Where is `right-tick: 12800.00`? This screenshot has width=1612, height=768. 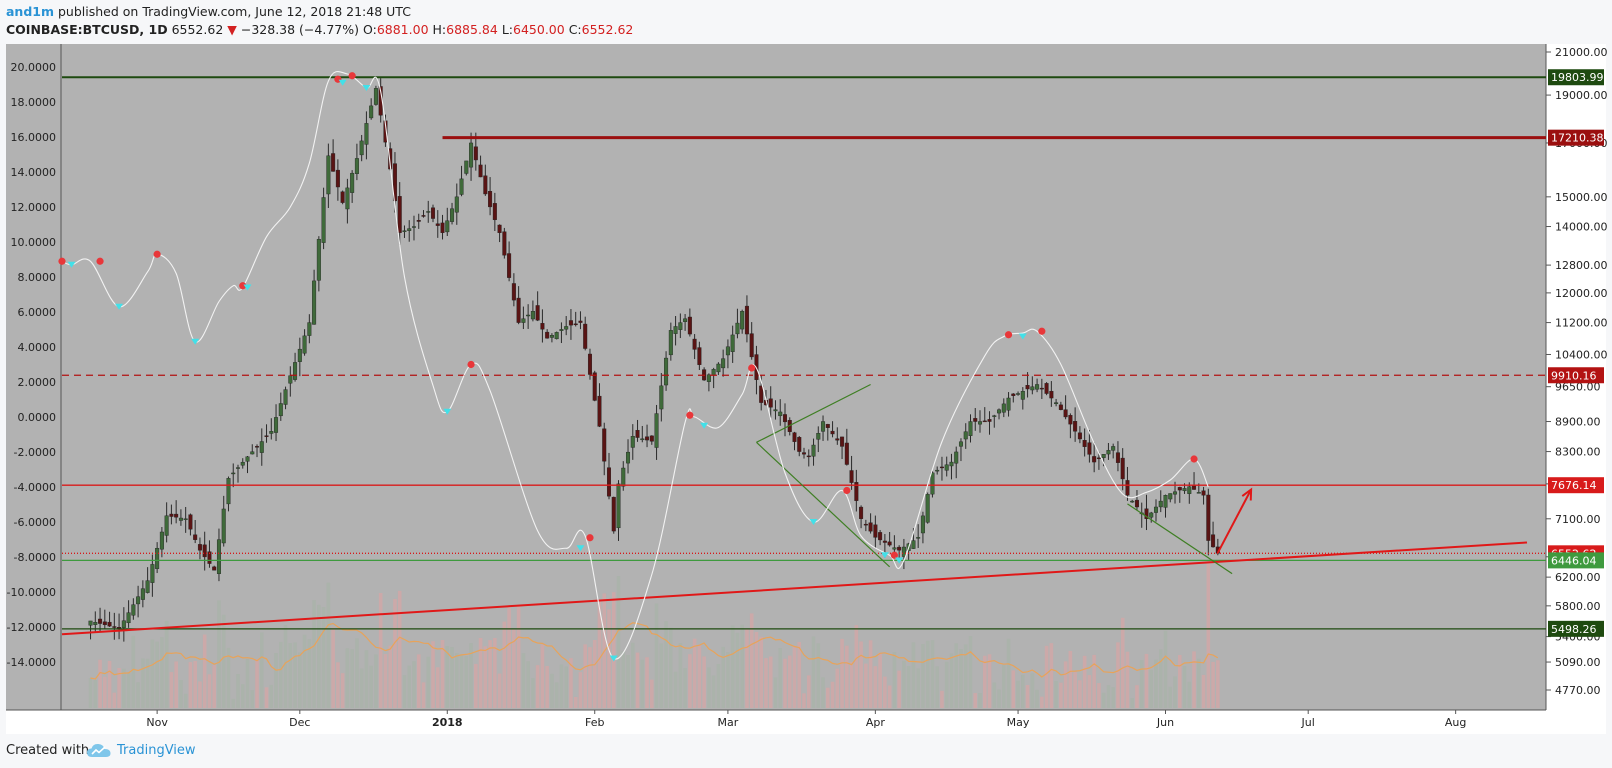
right-tick: 12800.00 is located at coordinates (1577, 265).